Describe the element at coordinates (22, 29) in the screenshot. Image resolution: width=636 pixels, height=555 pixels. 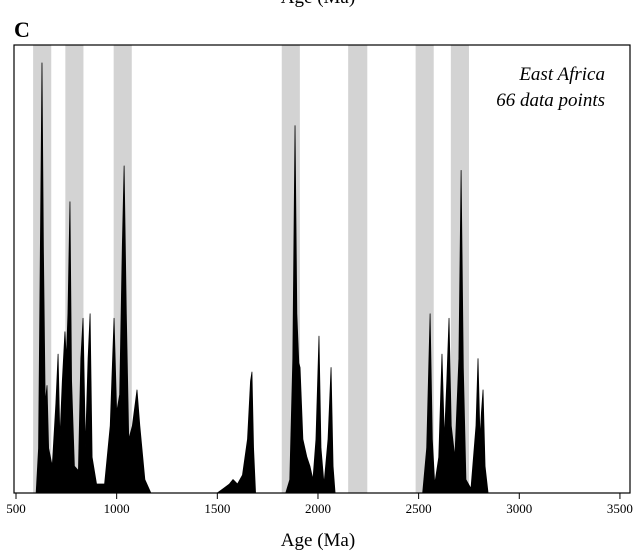
I see `panel-label: C` at that location.